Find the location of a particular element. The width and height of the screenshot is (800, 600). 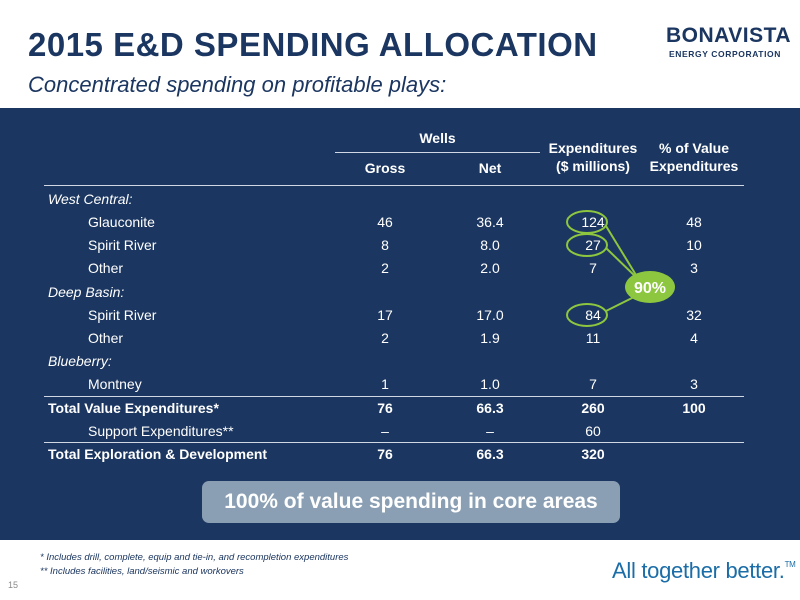

expenditure-cell: 11 is located at coordinates (593, 338).